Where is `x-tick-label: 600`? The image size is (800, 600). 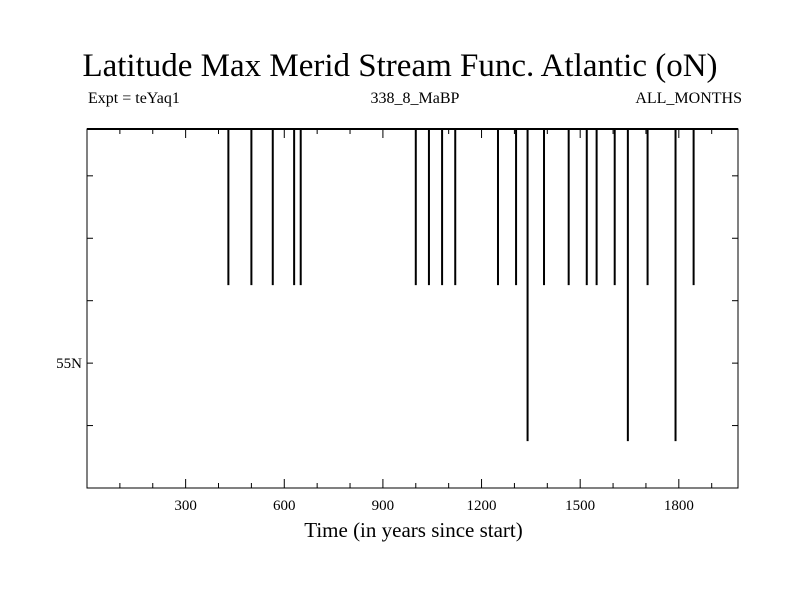 x-tick-label: 600 is located at coordinates (284, 506).